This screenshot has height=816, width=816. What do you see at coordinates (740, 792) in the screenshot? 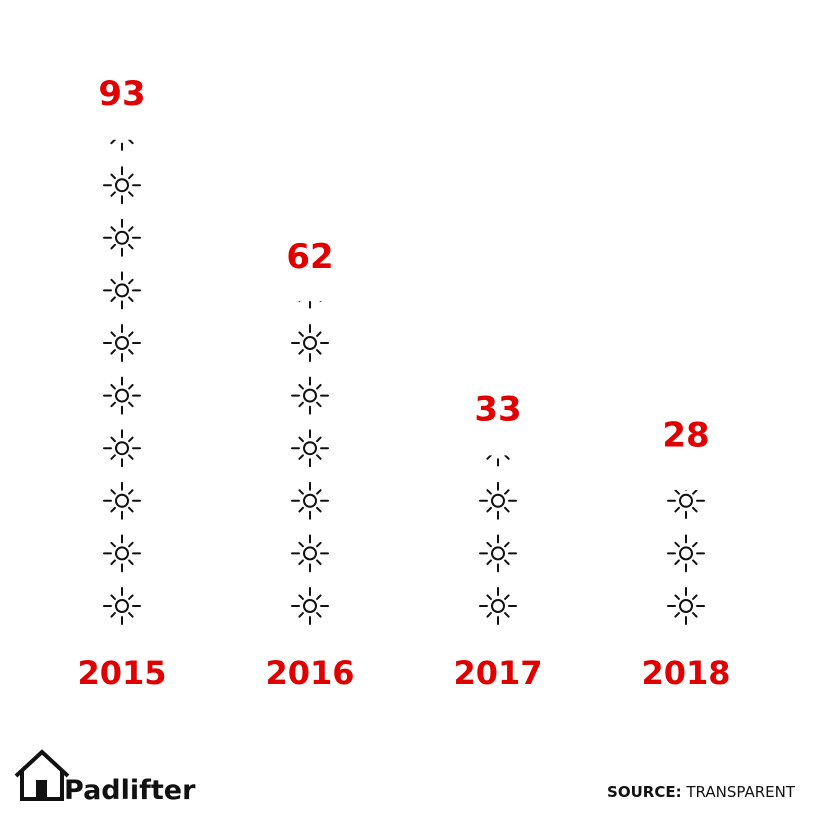
I see `source-text: TRANSPARENT` at bounding box center [740, 792].